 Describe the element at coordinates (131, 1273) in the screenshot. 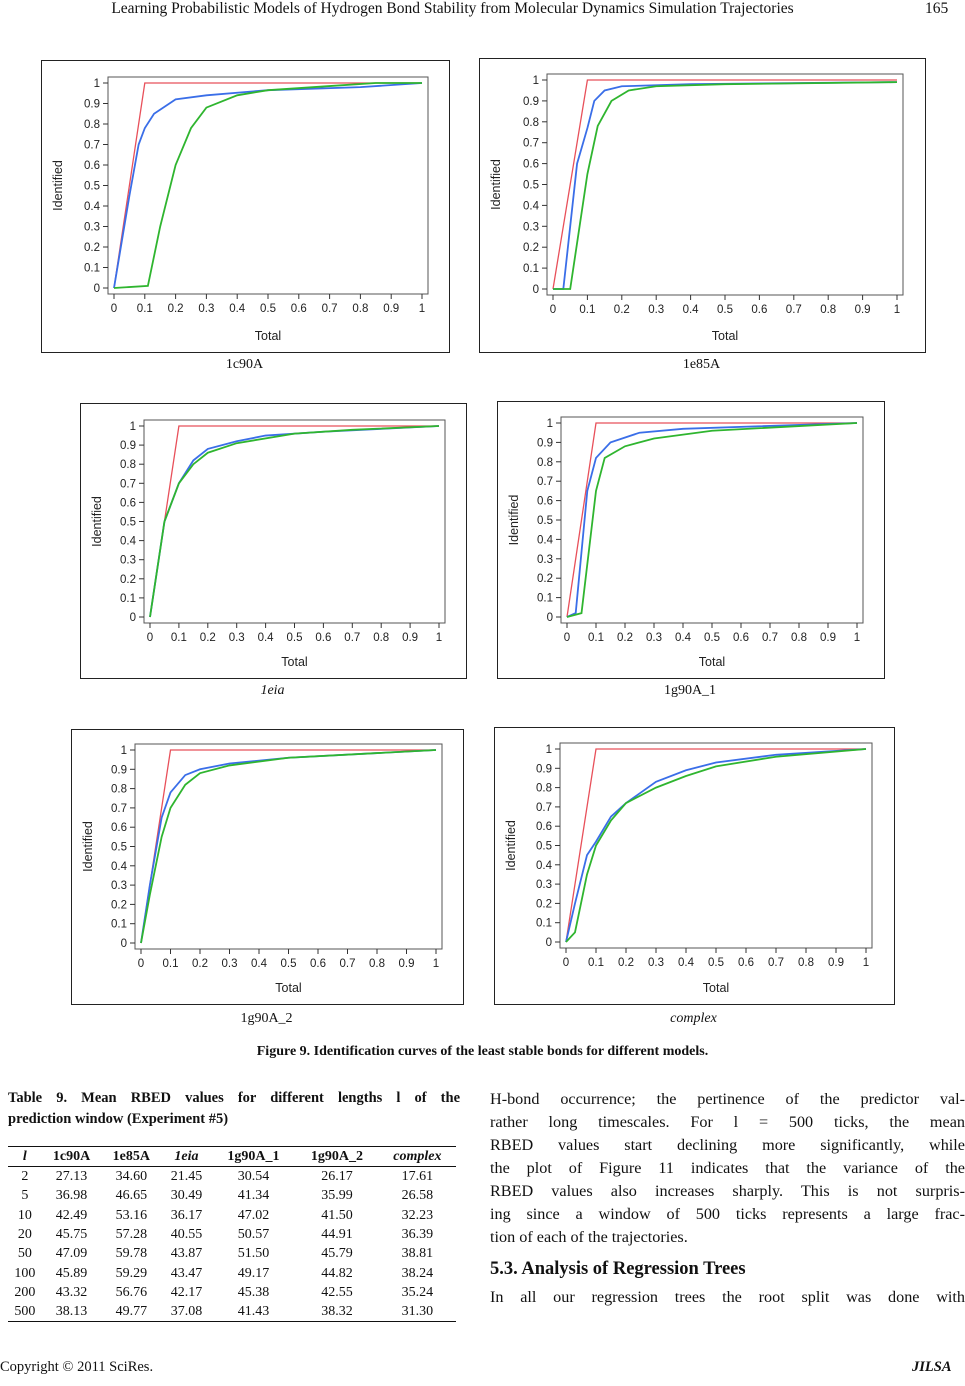

I see `table-cell: 59.29` at that location.